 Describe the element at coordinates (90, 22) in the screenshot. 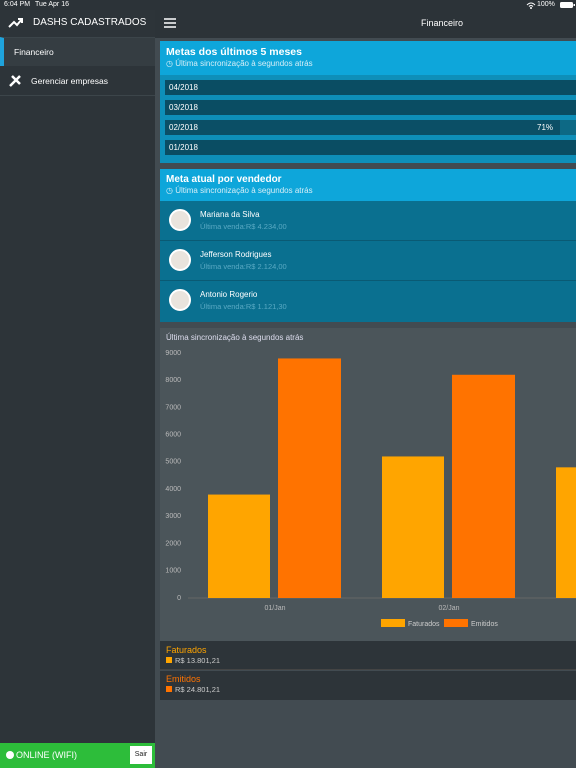

I see `sidebar-title: DASHS CADASTRADOS` at that location.